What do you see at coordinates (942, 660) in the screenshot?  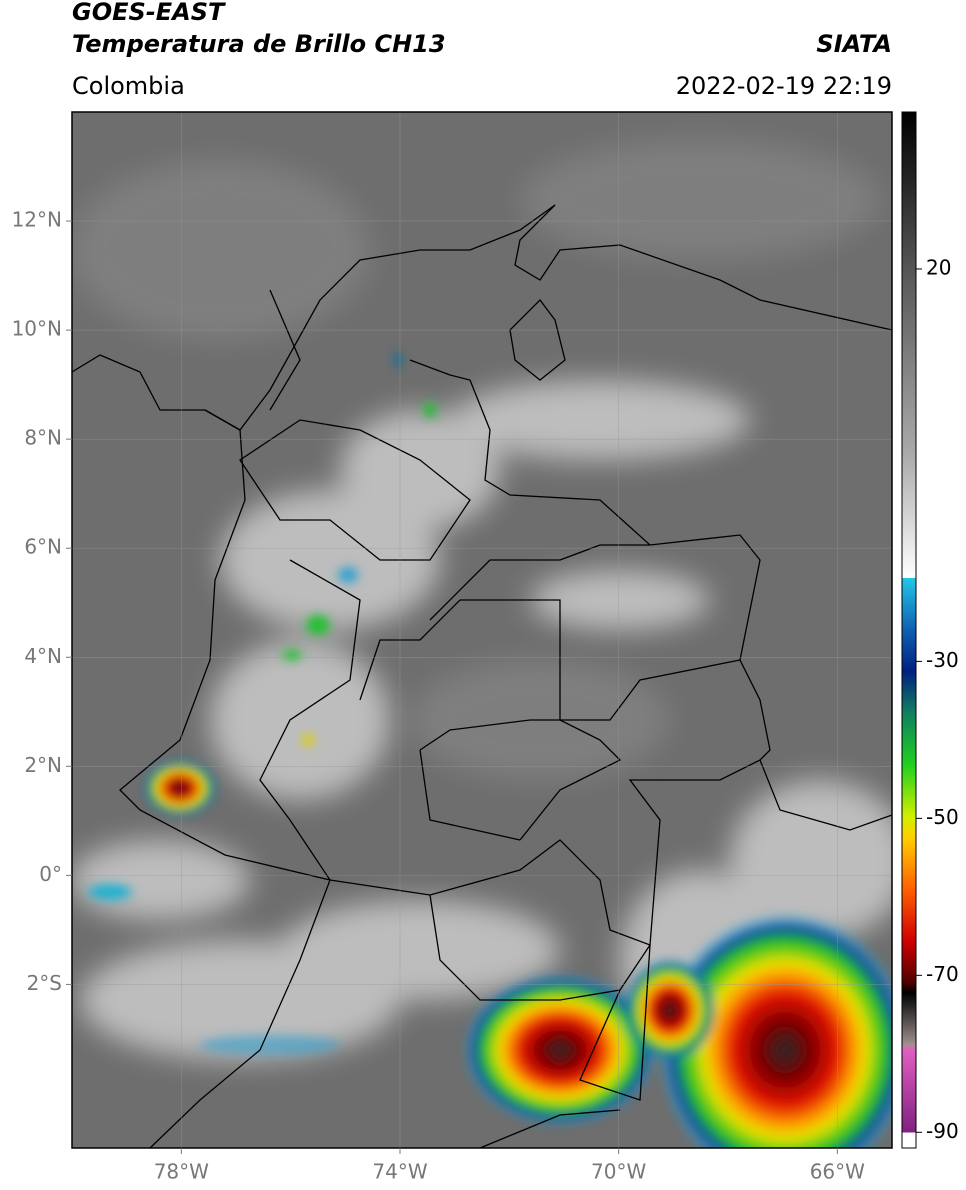 I see `colorbar-tick-label: -30` at bounding box center [942, 660].